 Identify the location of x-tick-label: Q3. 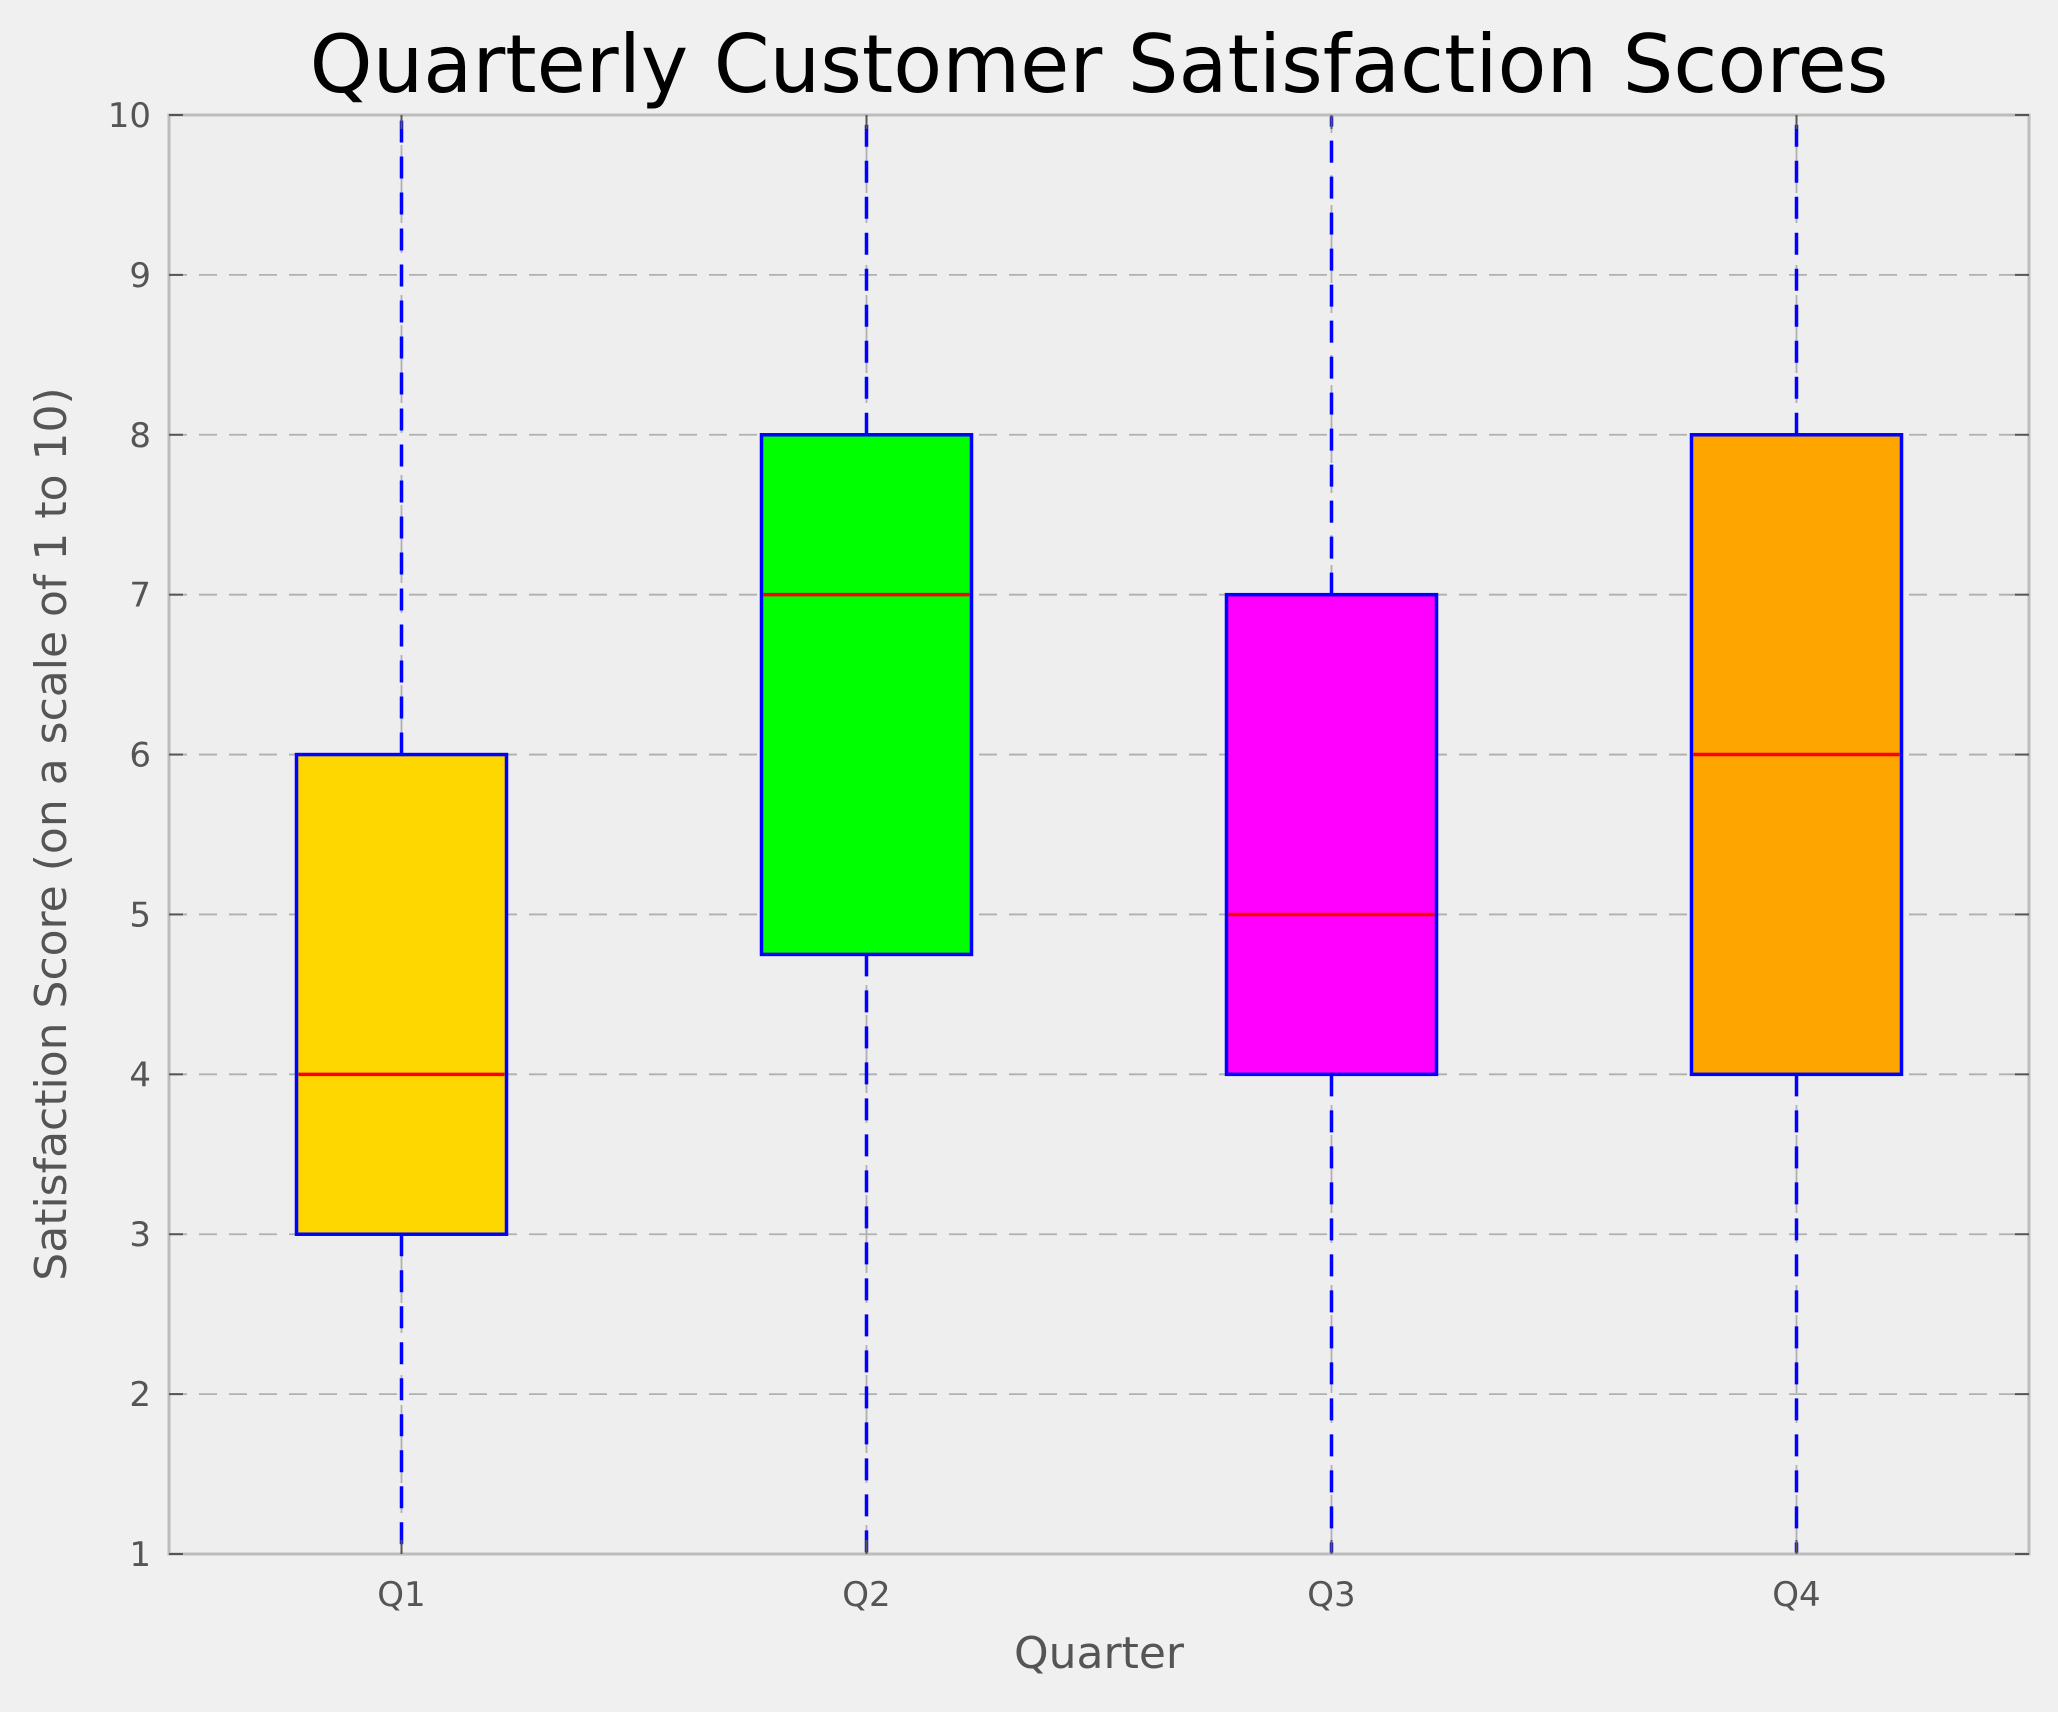
(1331, 1595).